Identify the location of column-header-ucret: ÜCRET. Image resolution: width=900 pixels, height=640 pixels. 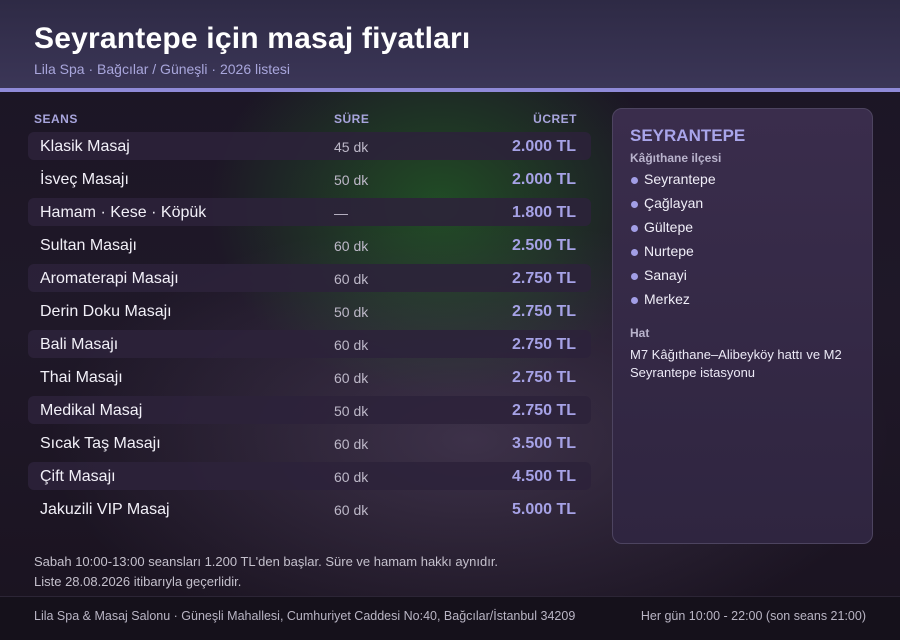
(555, 119).